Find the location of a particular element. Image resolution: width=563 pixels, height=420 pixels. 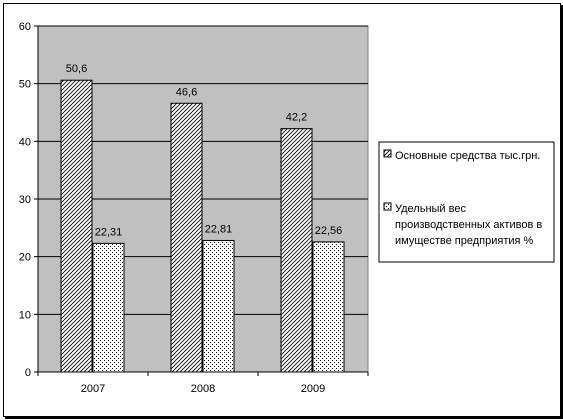

data-label: 22,31 is located at coordinates (109, 232).